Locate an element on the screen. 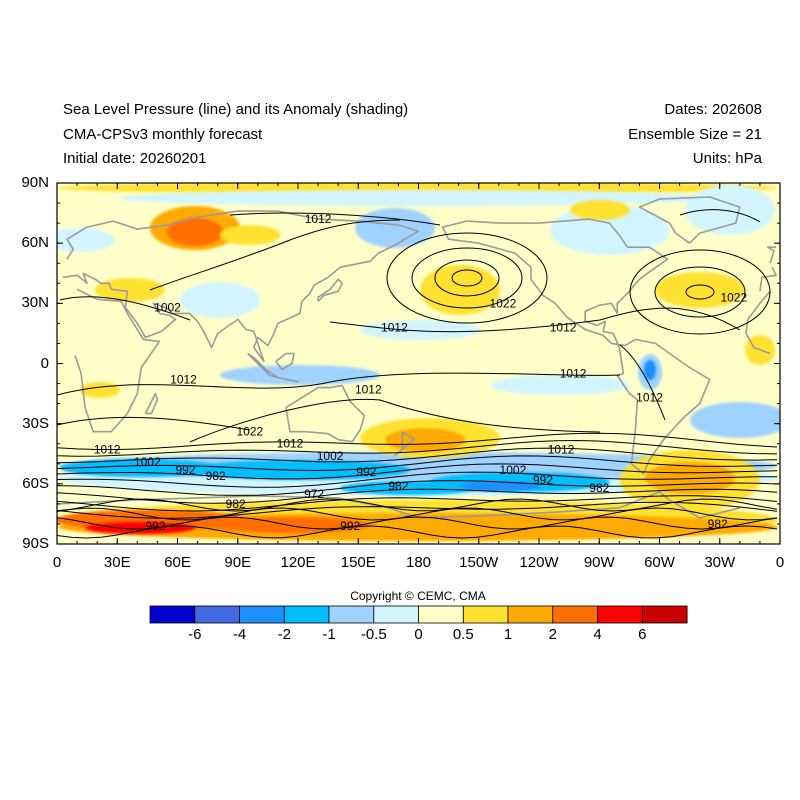  lon-tick-label: 120E is located at coordinates (298, 562).